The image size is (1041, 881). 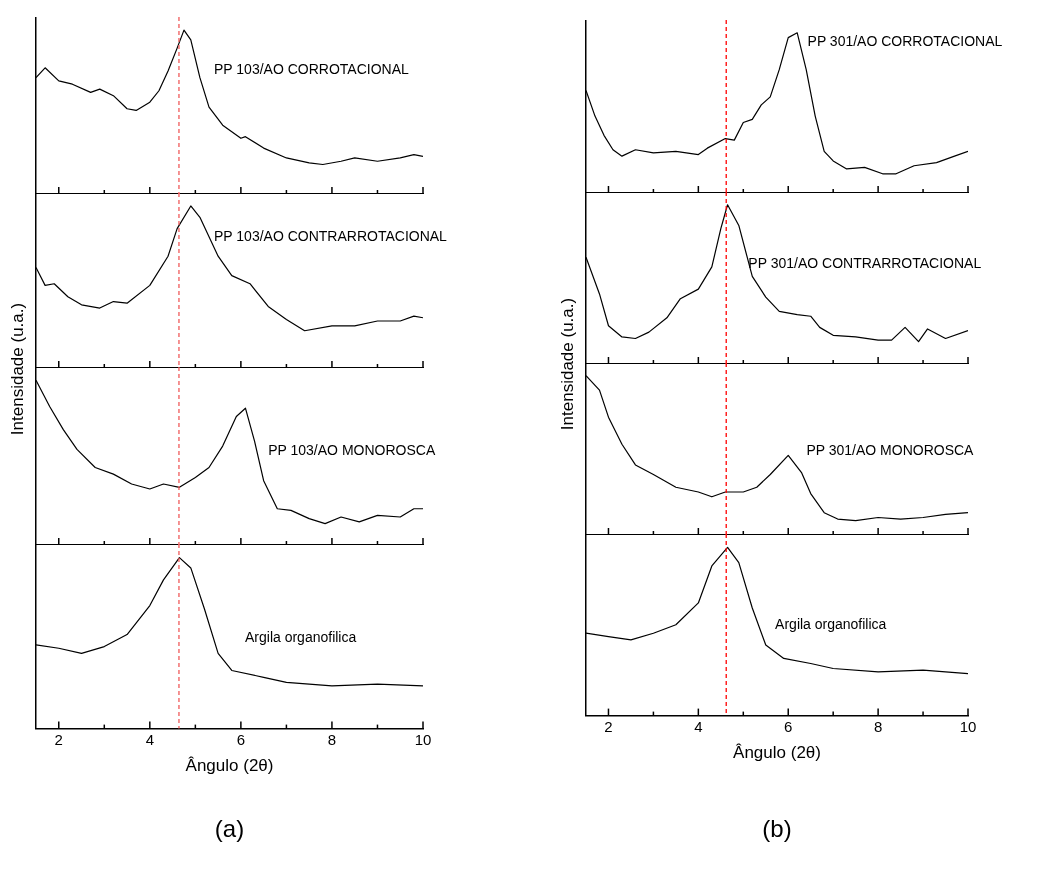 I want to click on text: (a), so click(x=229, y=829).